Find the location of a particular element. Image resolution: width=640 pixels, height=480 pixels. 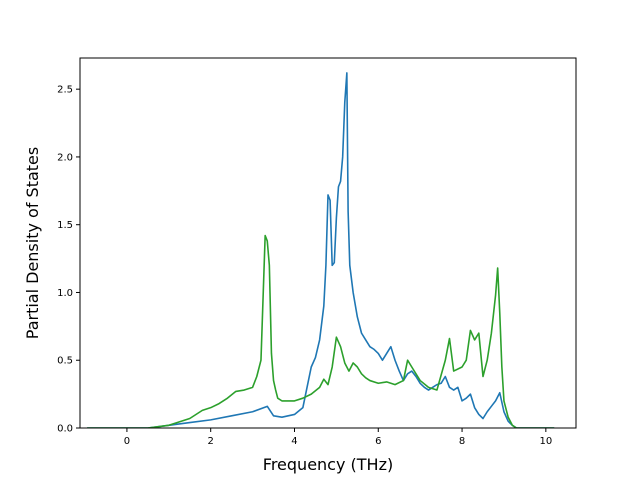

y-tick-label: 1.0 is located at coordinates (65, 293).